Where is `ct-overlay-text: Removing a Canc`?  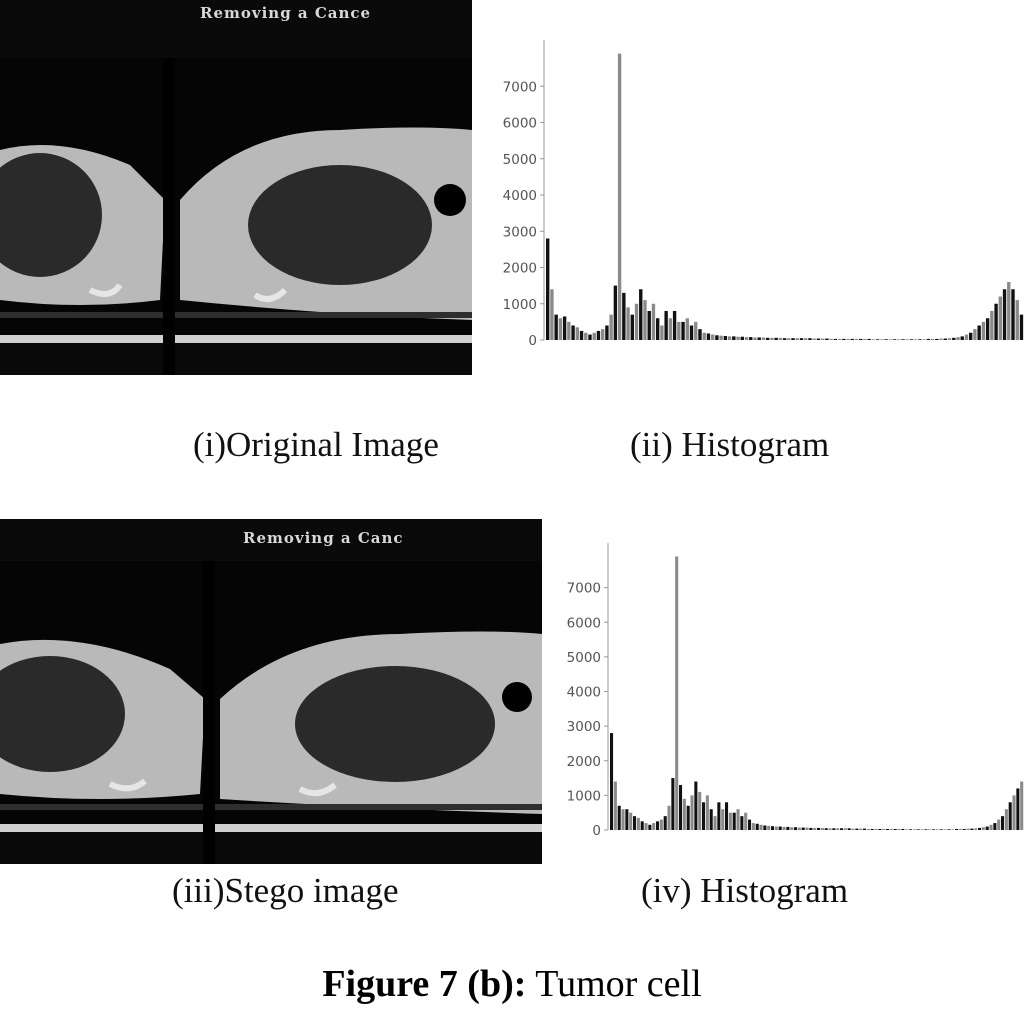 ct-overlay-text: Removing a Canc is located at coordinates (323, 538).